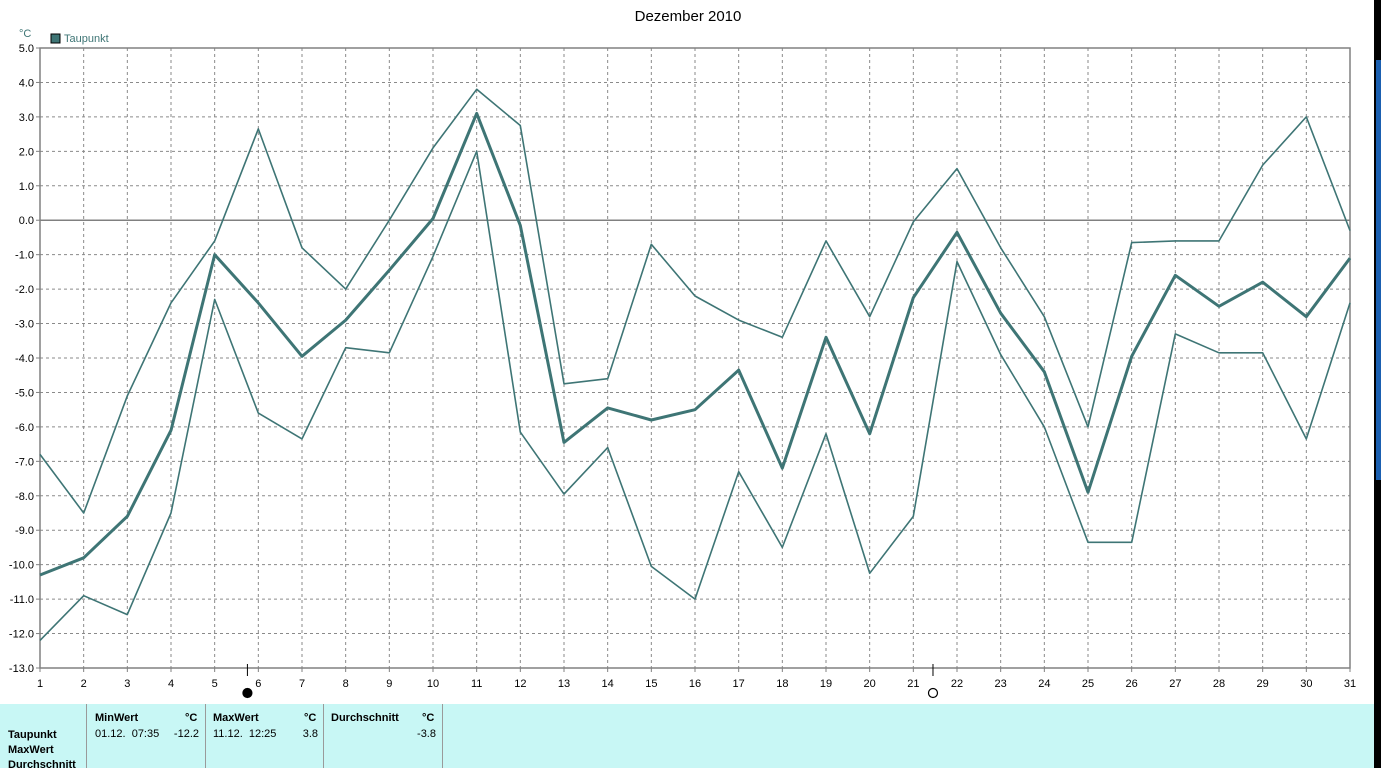 This screenshot has height=773, width=1381. What do you see at coordinates (957, 684) in the screenshot?
I see `x-tick-label: 22` at bounding box center [957, 684].